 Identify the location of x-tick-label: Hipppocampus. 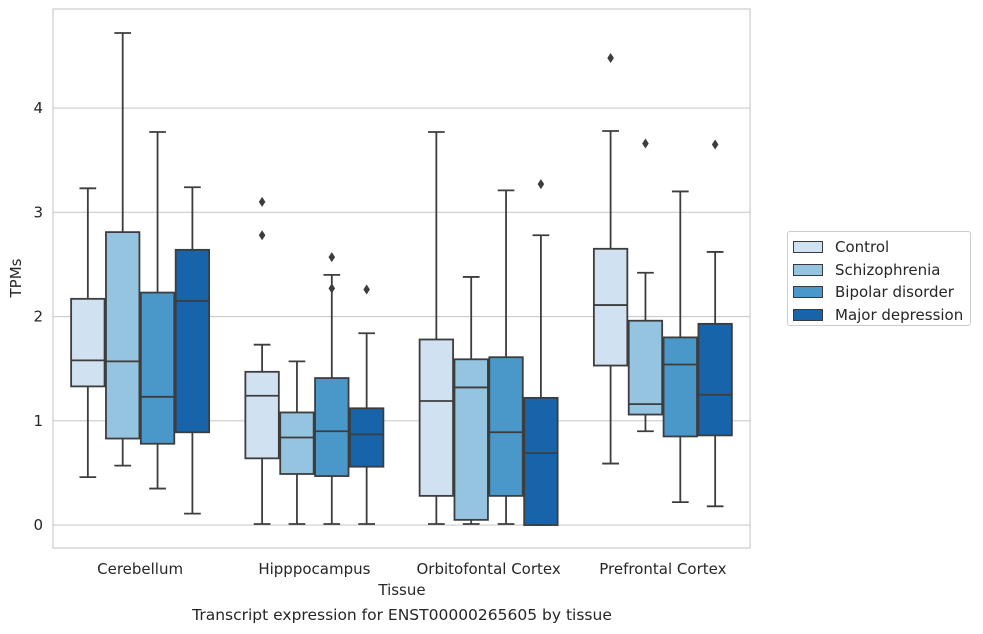
(314, 569).